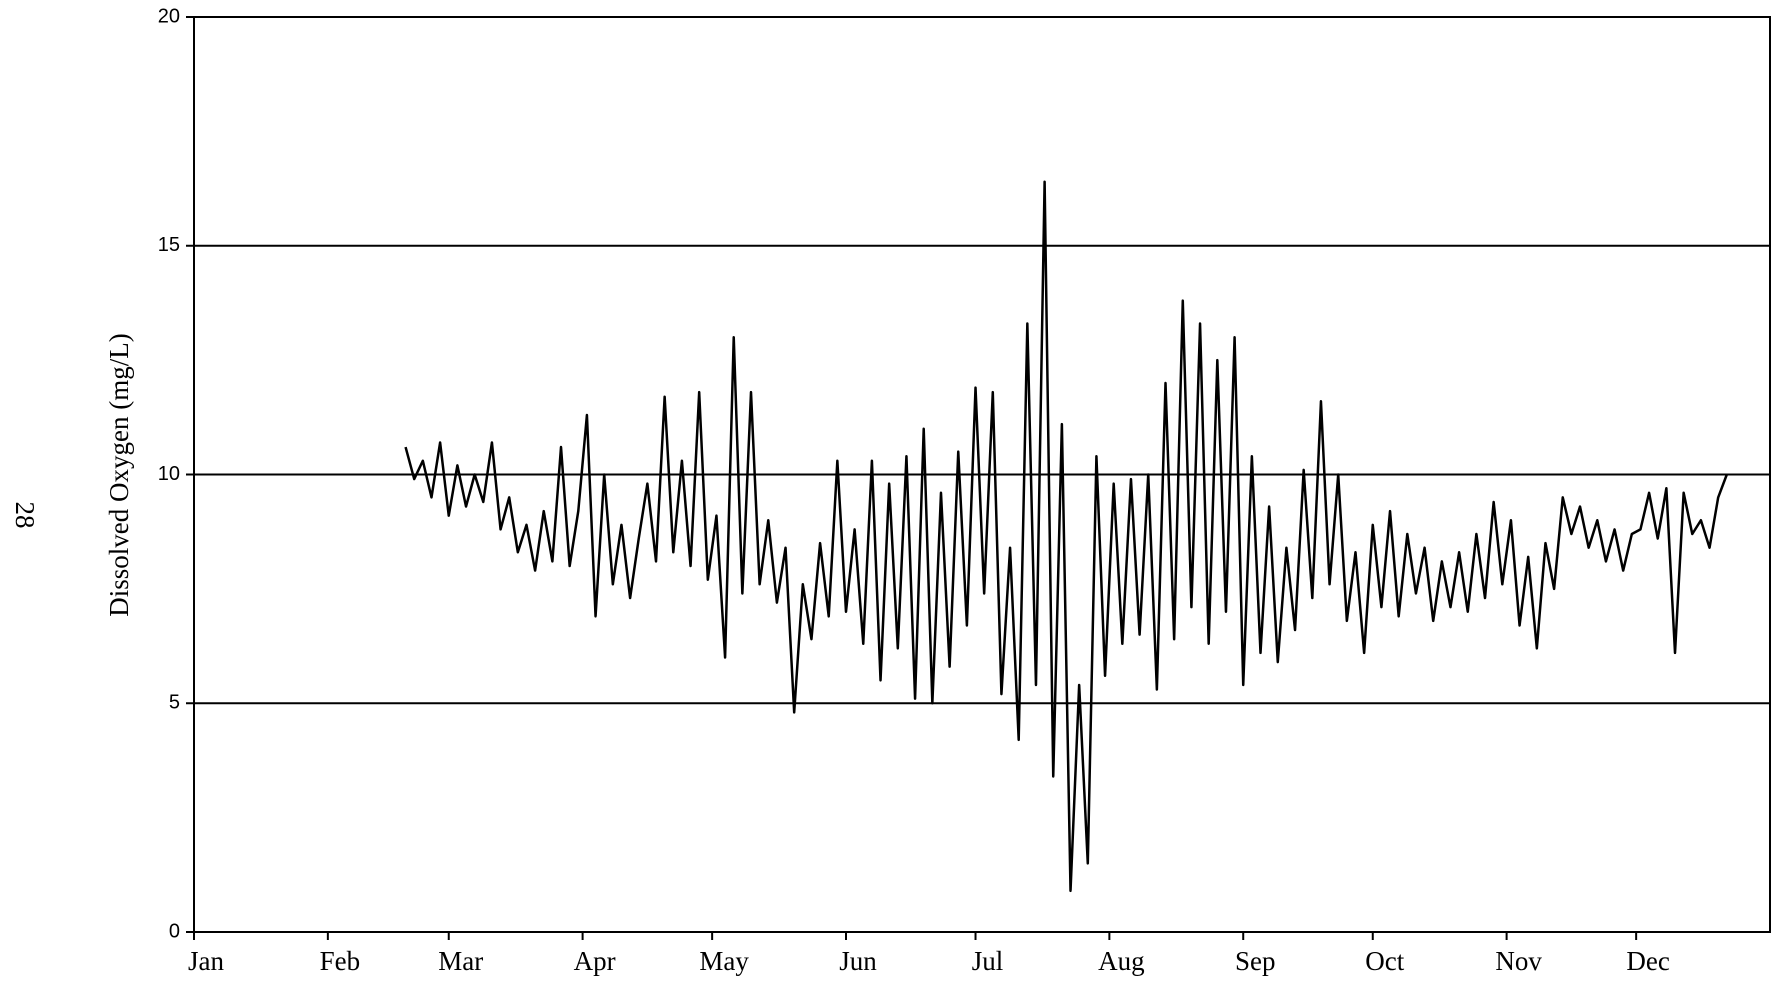  I want to click on x-tick-label: Mar, so click(460, 961).